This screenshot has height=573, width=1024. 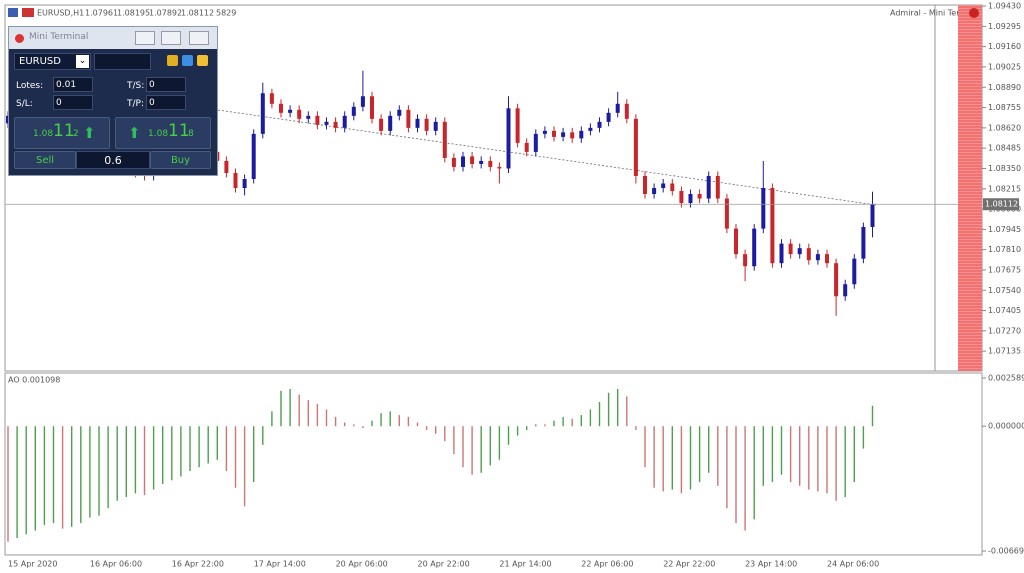 What do you see at coordinates (82, 61) in the screenshot?
I see `dropdown-button: ⌄` at bounding box center [82, 61].